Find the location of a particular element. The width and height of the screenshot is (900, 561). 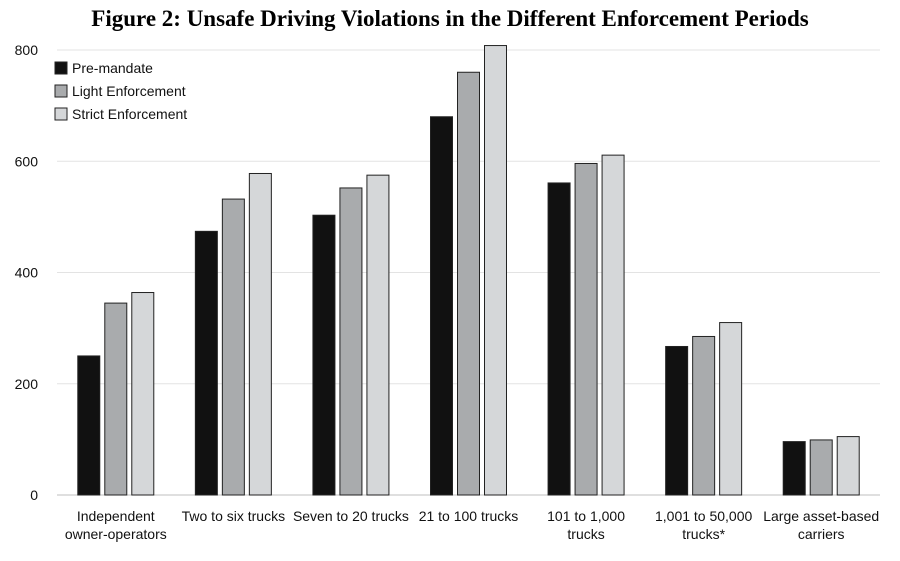

y-tick-label: 600 is located at coordinates (27, 161).